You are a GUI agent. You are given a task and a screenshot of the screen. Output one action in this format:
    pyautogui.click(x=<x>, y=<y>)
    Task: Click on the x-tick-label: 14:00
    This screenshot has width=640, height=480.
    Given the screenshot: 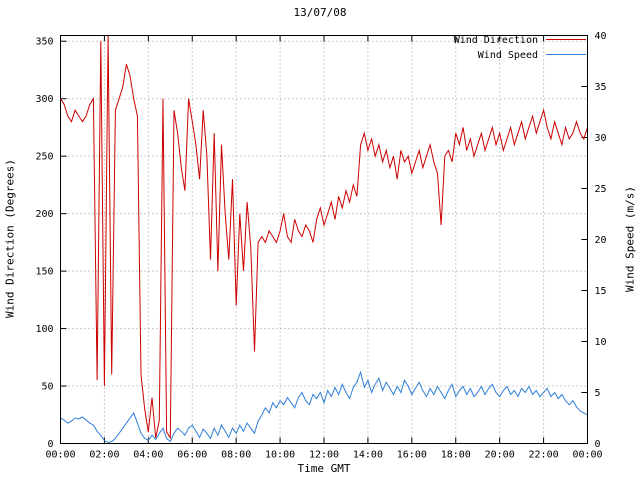 What is the action you would take?
    pyautogui.click(x=368, y=455)
    